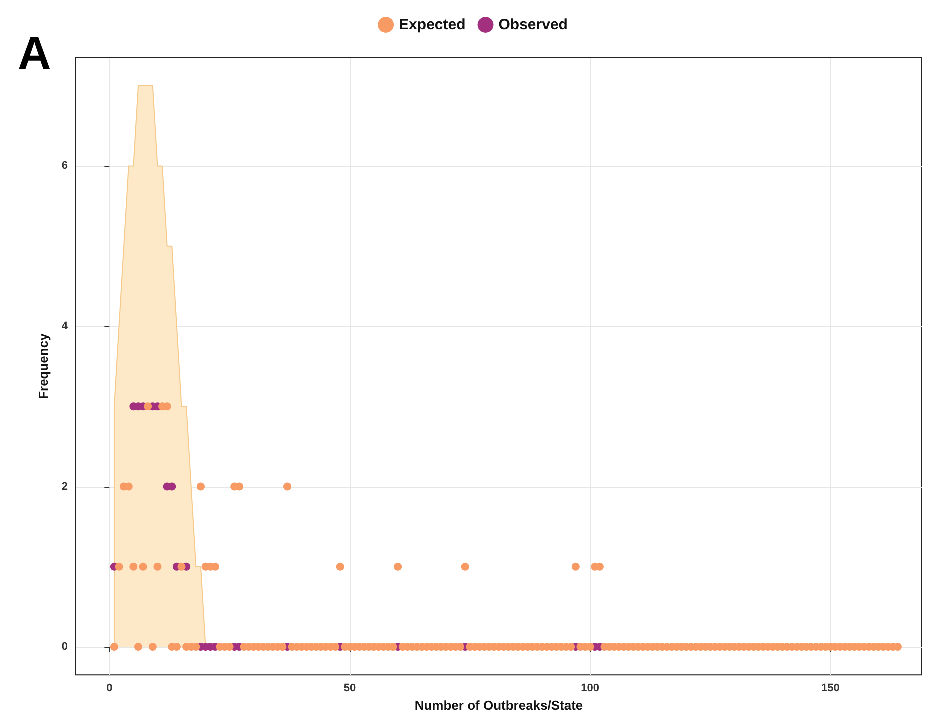  I want to click on x-tick-label: 50, so click(350, 688).